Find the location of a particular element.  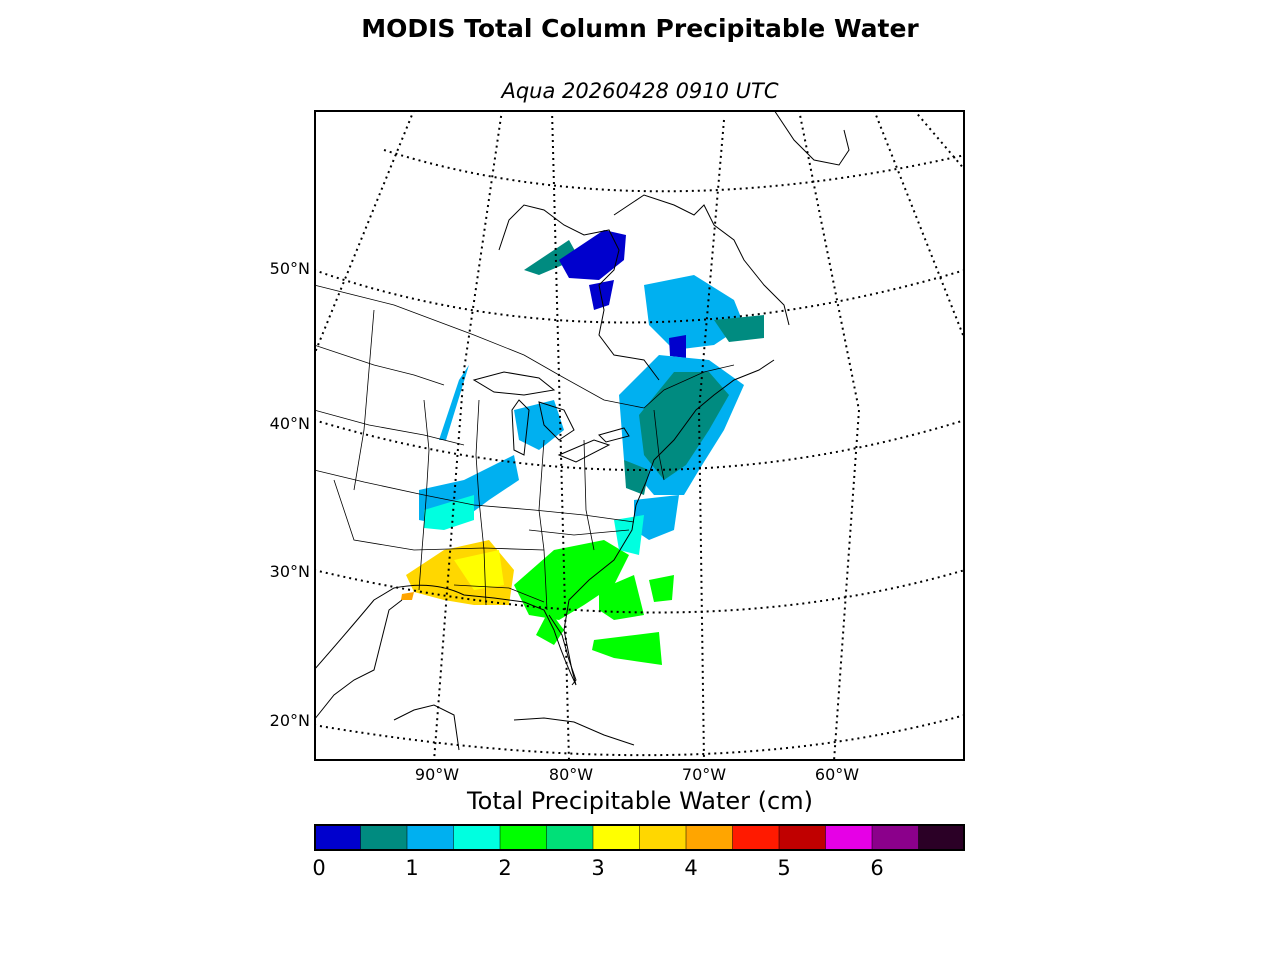

great-lakes is located at coordinates (551, 417).